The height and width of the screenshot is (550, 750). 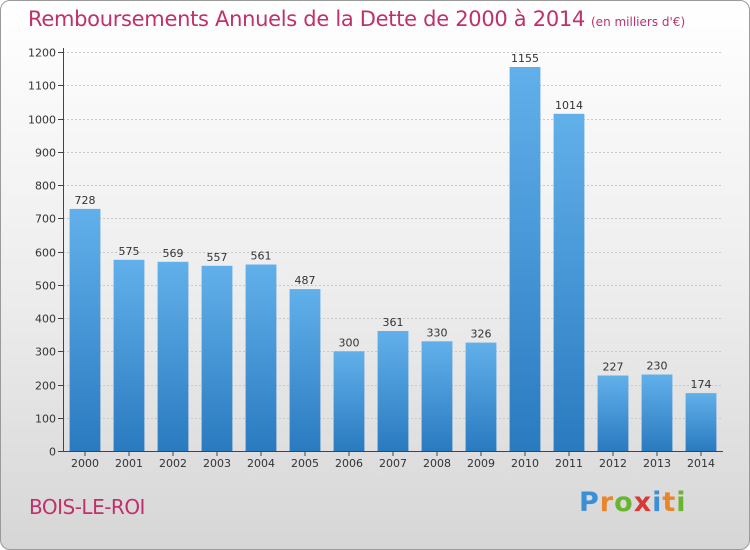 What do you see at coordinates (45, 386) in the screenshot?
I see `y-tick-label: 200` at bounding box center [45, 386].